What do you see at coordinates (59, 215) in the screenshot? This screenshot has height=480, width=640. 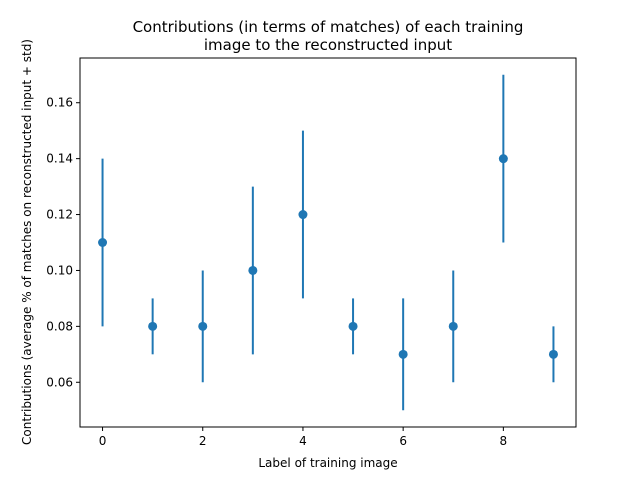 I see `y-tick-label: 0.12` at bounding box center [59, 215].